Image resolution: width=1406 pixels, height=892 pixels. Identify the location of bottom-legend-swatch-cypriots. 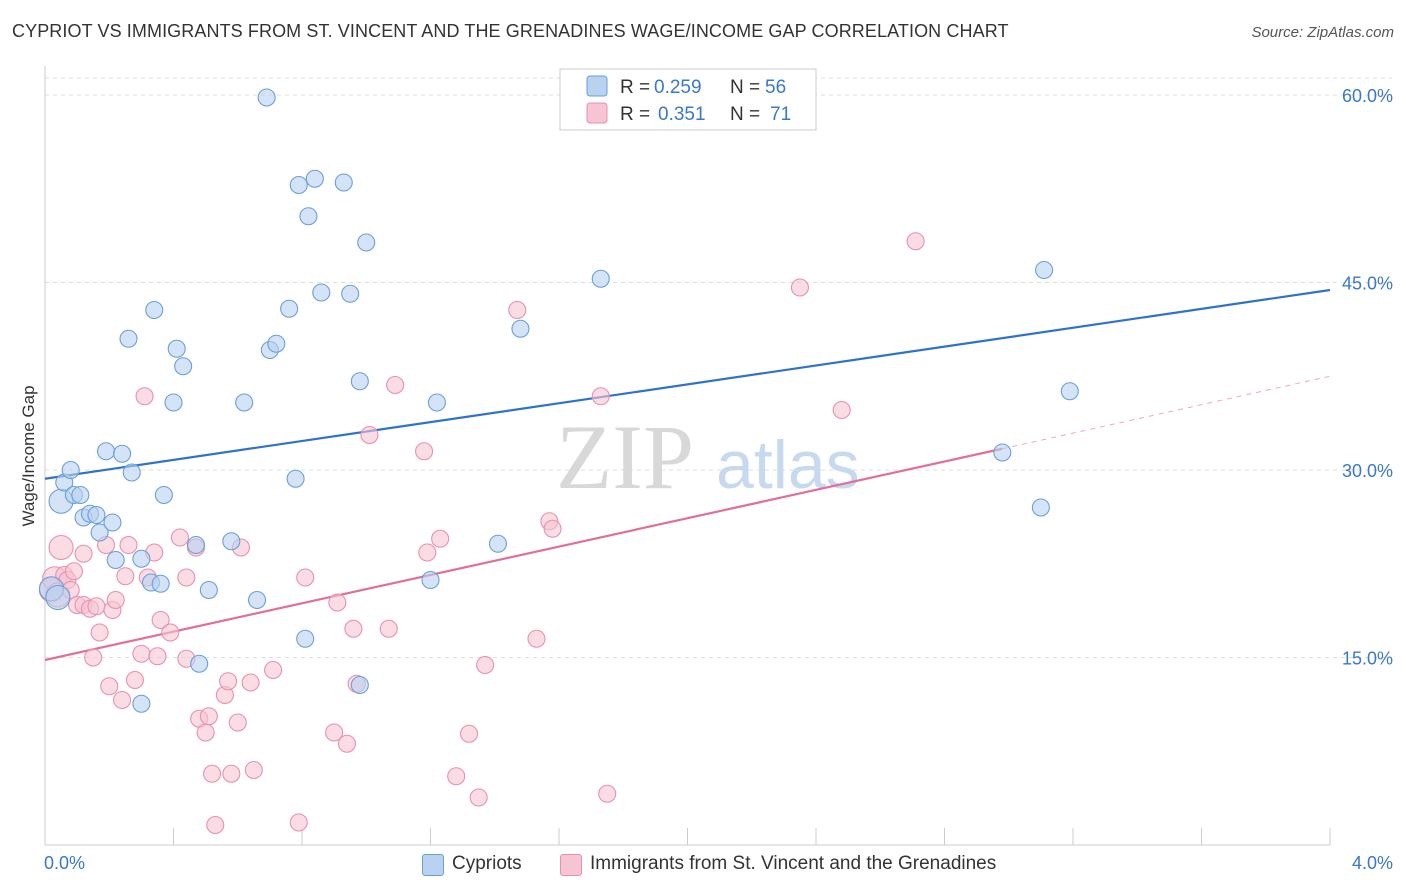
(433, 865).